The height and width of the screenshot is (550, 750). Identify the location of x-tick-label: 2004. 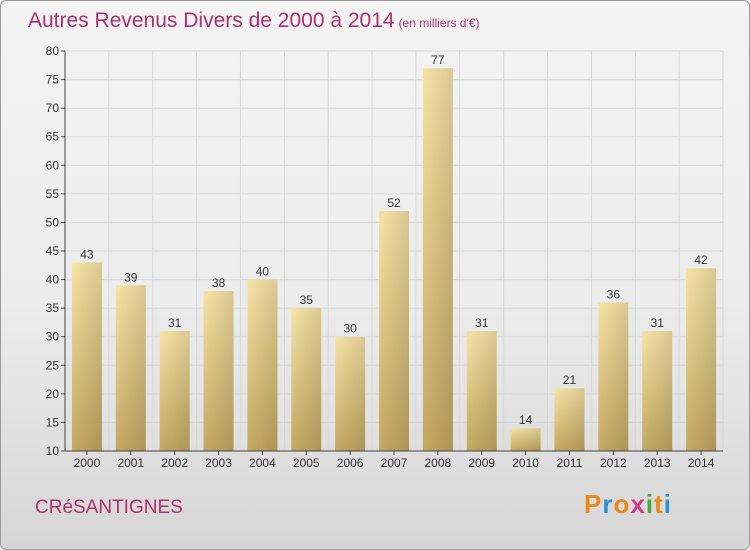
(262, 463).